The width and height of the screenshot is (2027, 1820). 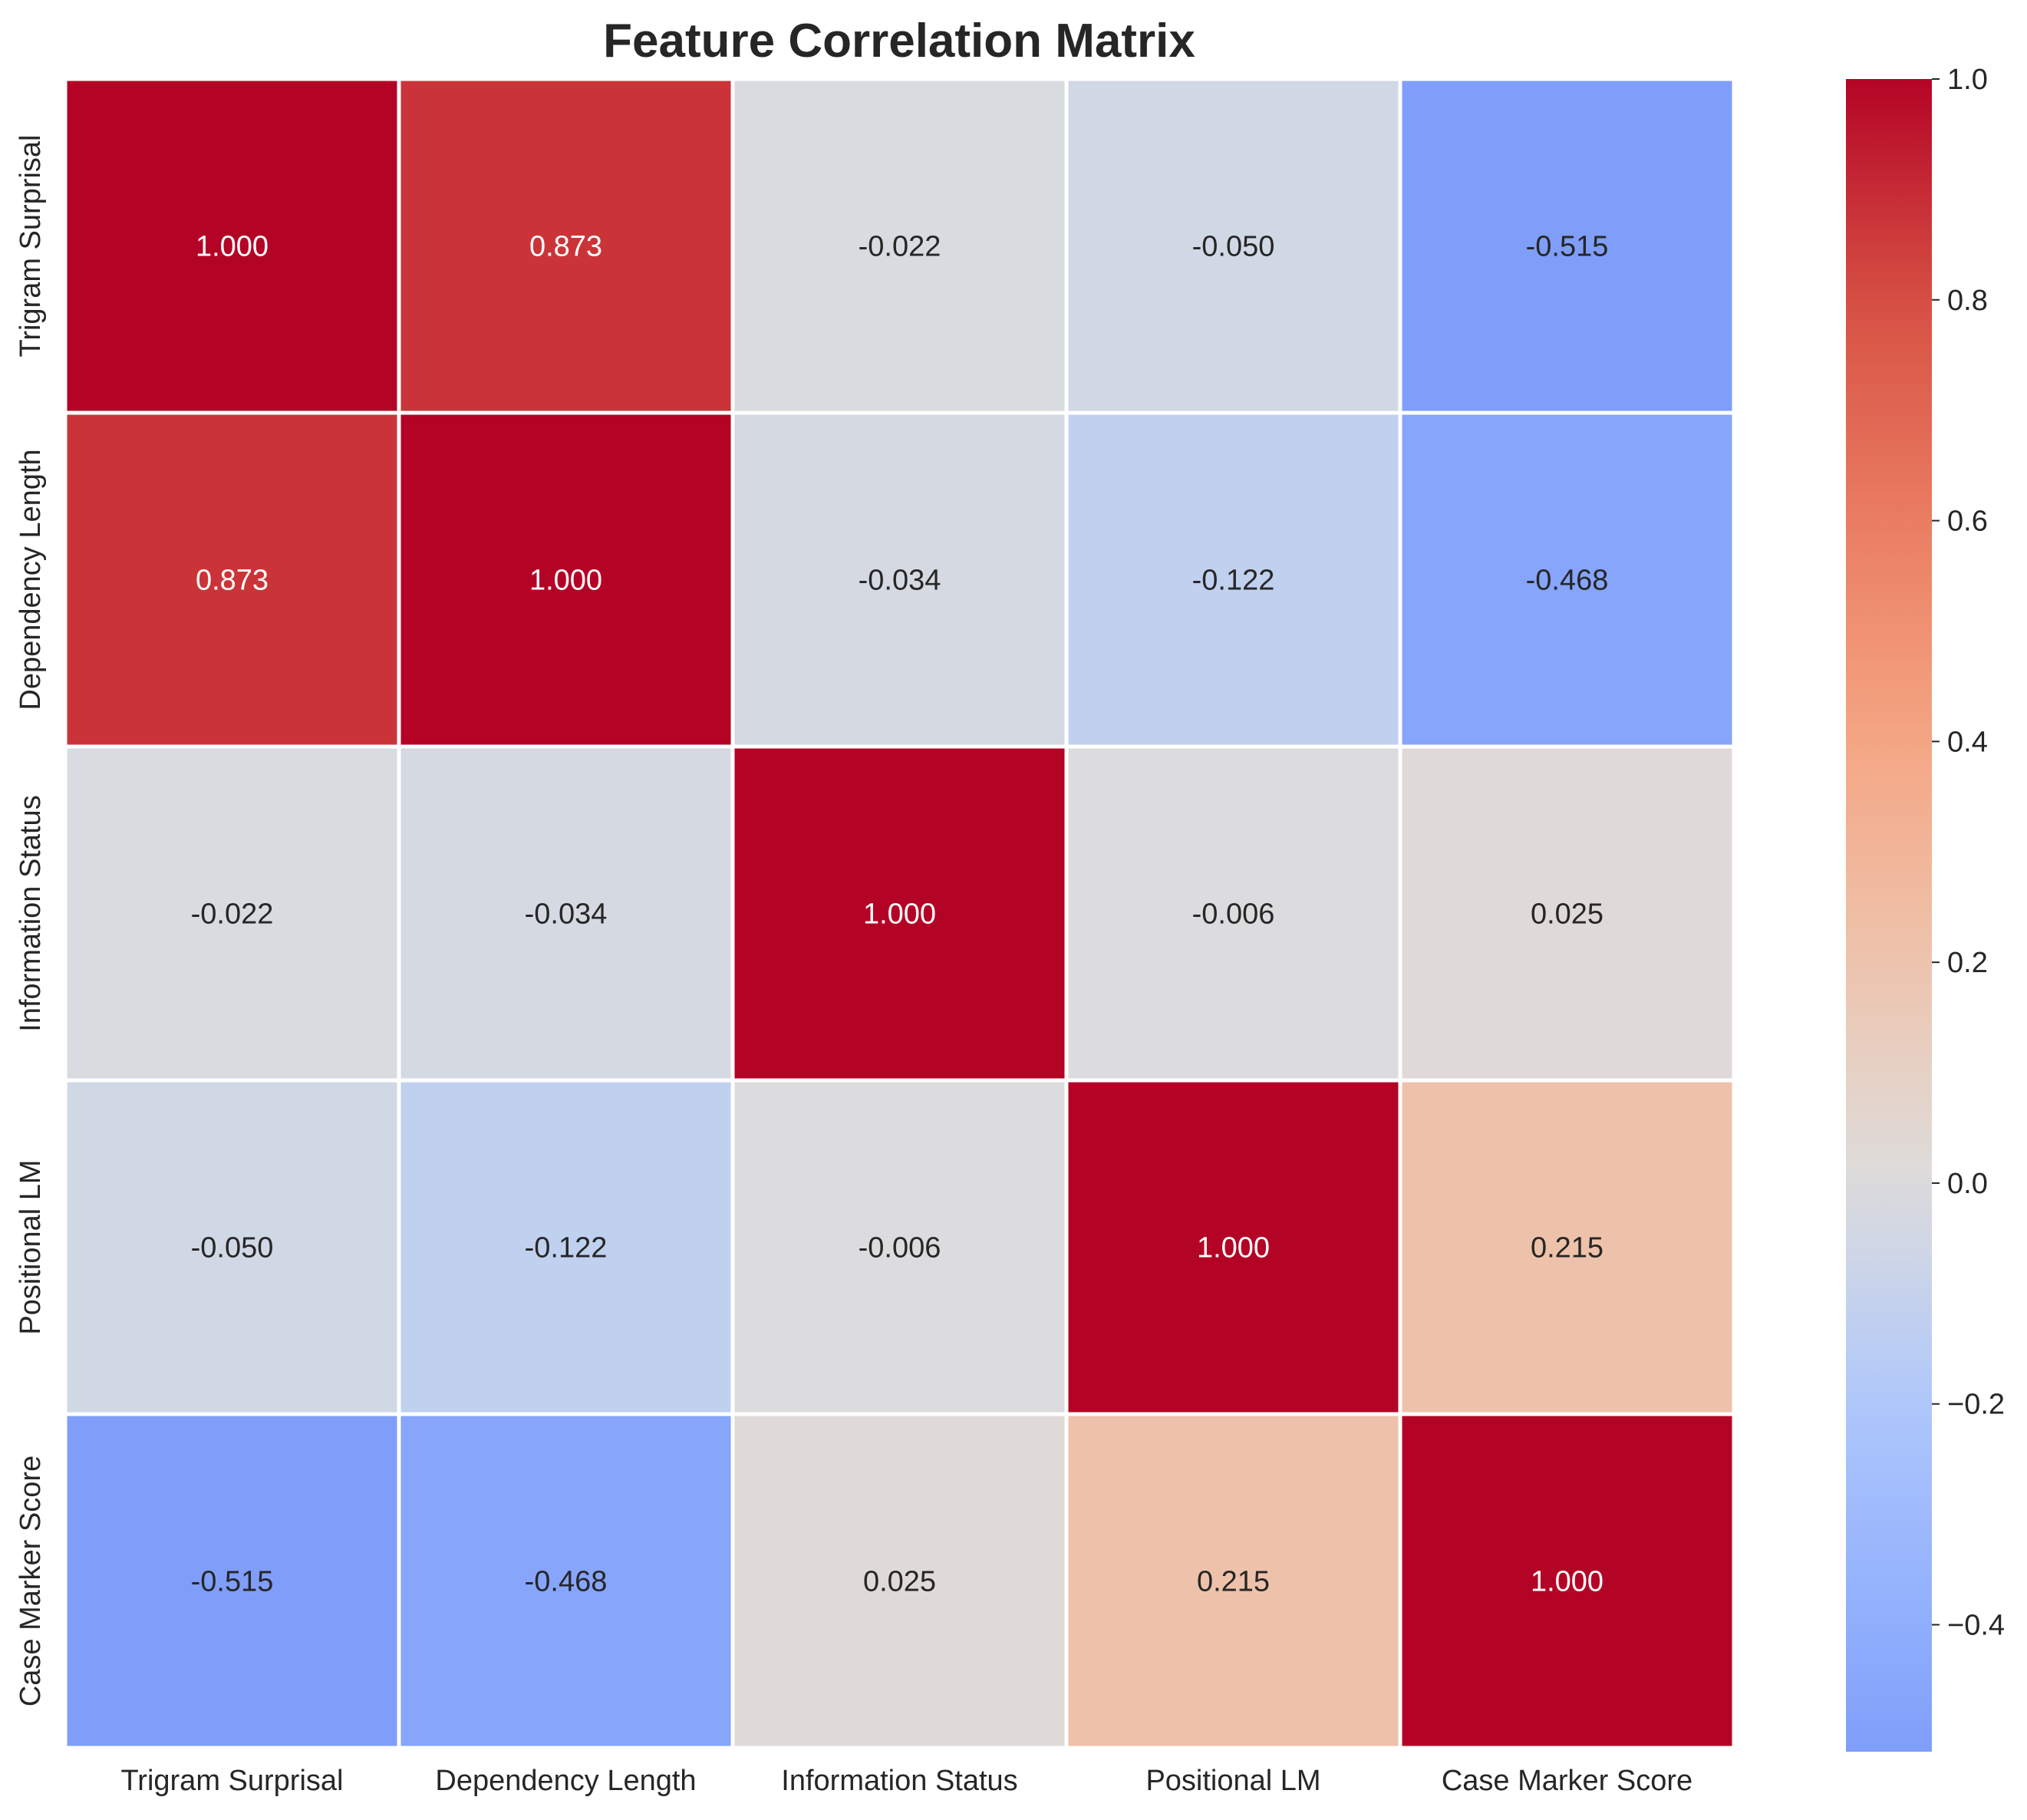 I want to click on cell-value-label-0-2: -0.022, so click(x=900, y=247).